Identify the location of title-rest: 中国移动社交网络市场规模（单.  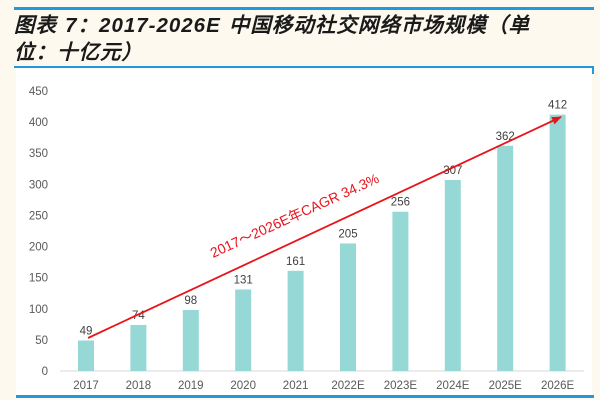
(379, 25).